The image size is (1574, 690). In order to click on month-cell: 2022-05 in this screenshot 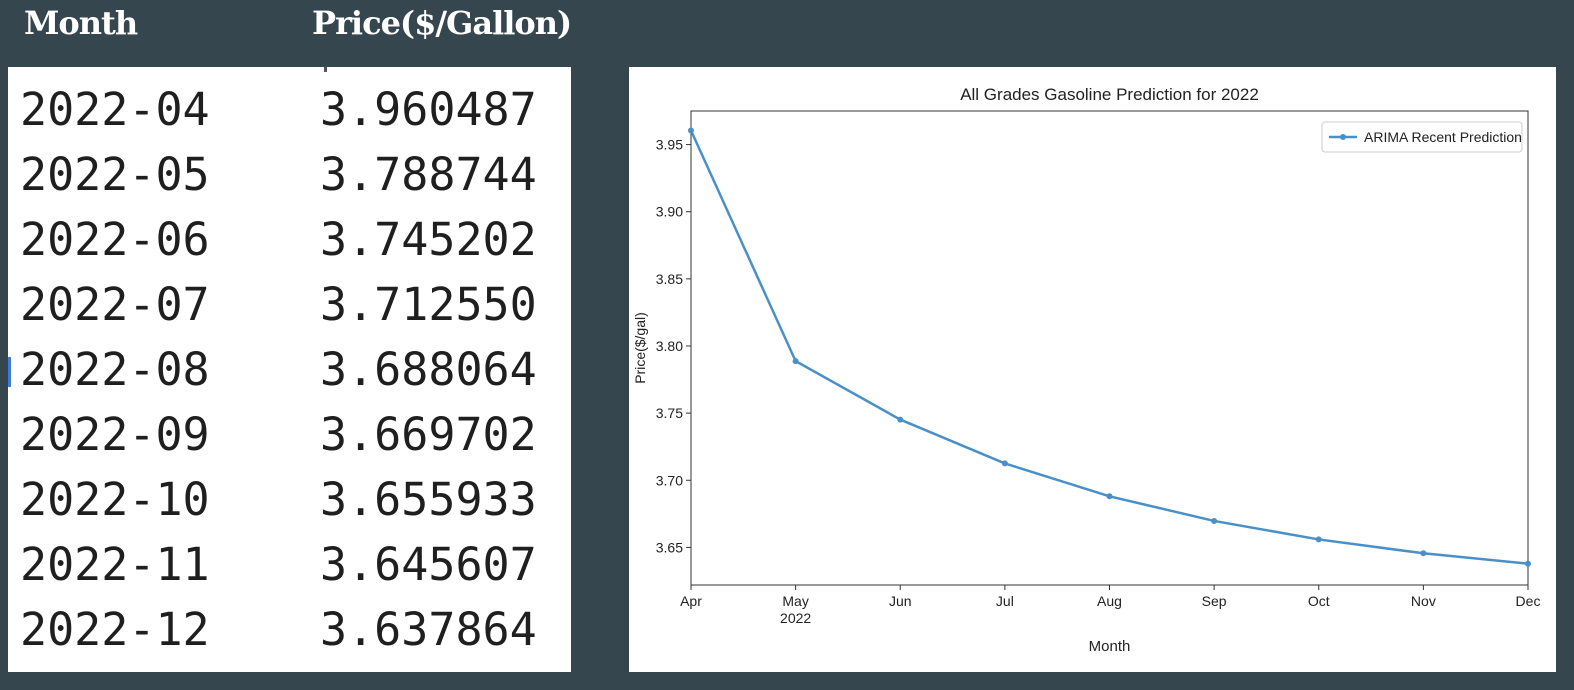, I will do `click(115, 174)`.